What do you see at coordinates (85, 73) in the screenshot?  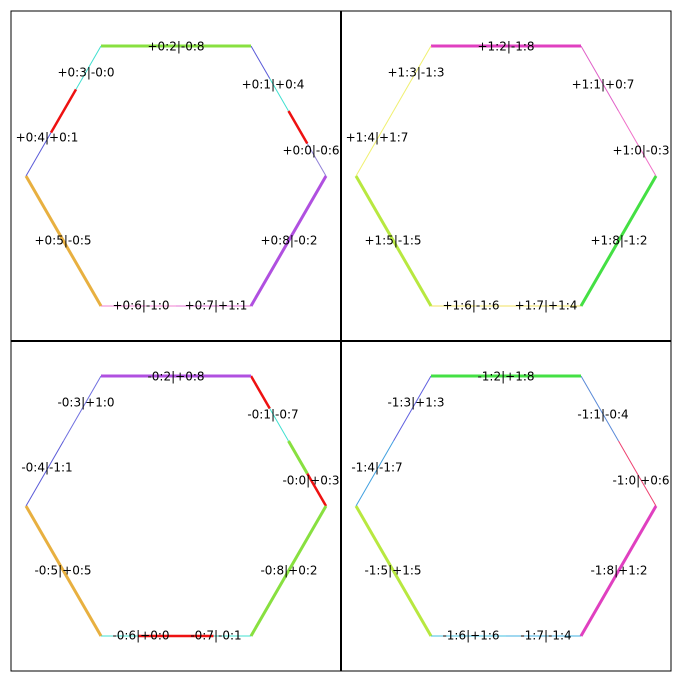 I see `edge-label: +0:3|-0:0` at bounding box center [85, 73].